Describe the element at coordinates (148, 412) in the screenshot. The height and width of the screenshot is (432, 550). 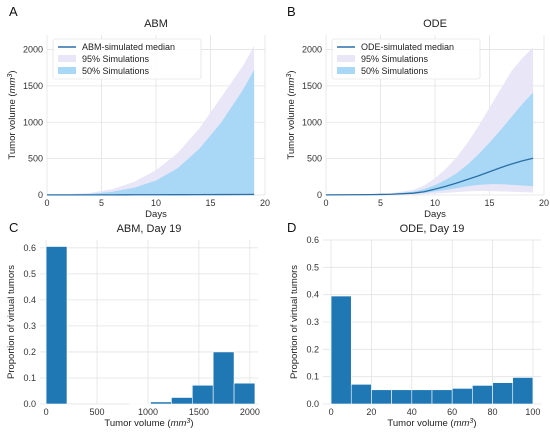
I see `x-tick-label: 1000` at that location.